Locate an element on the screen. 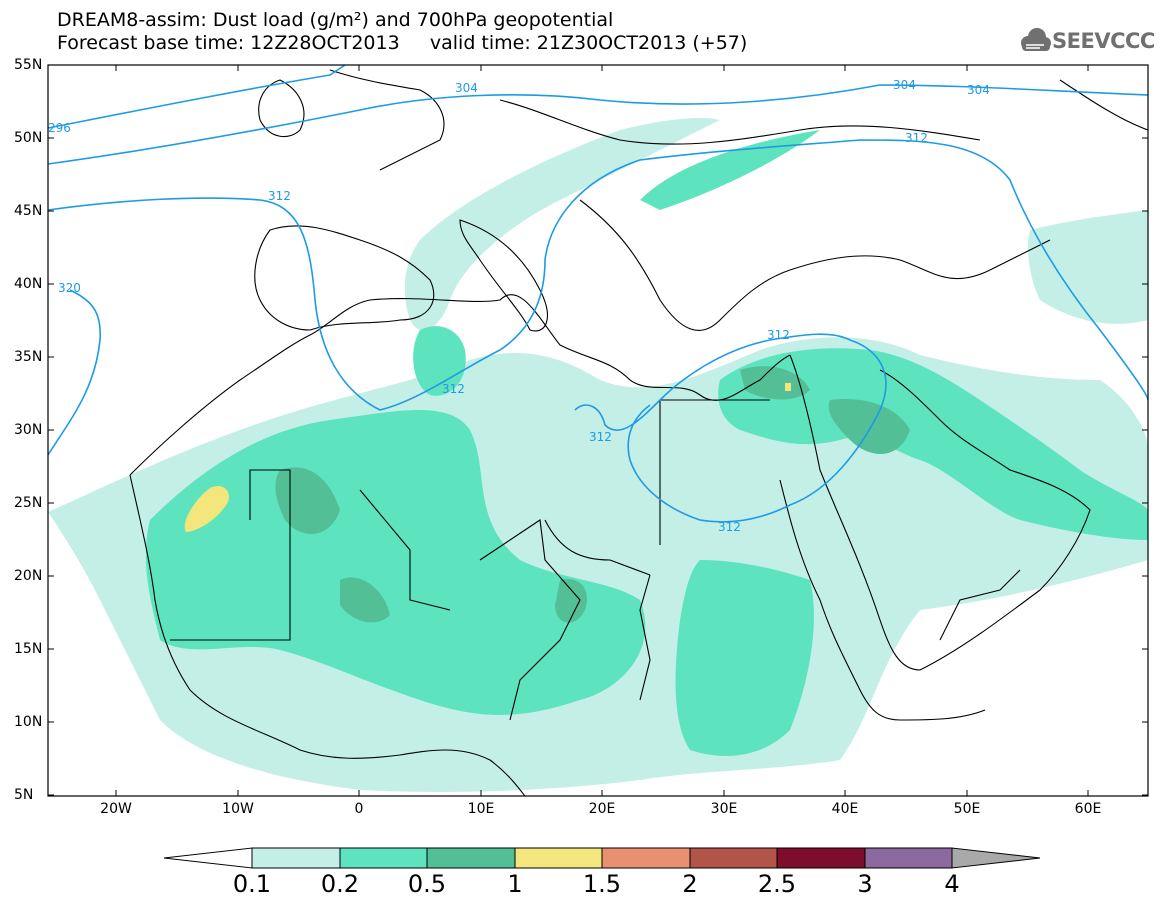 The width and height of the screenshot is (1165, 907). lat-label: 40N is located at coordinates (28, 284).